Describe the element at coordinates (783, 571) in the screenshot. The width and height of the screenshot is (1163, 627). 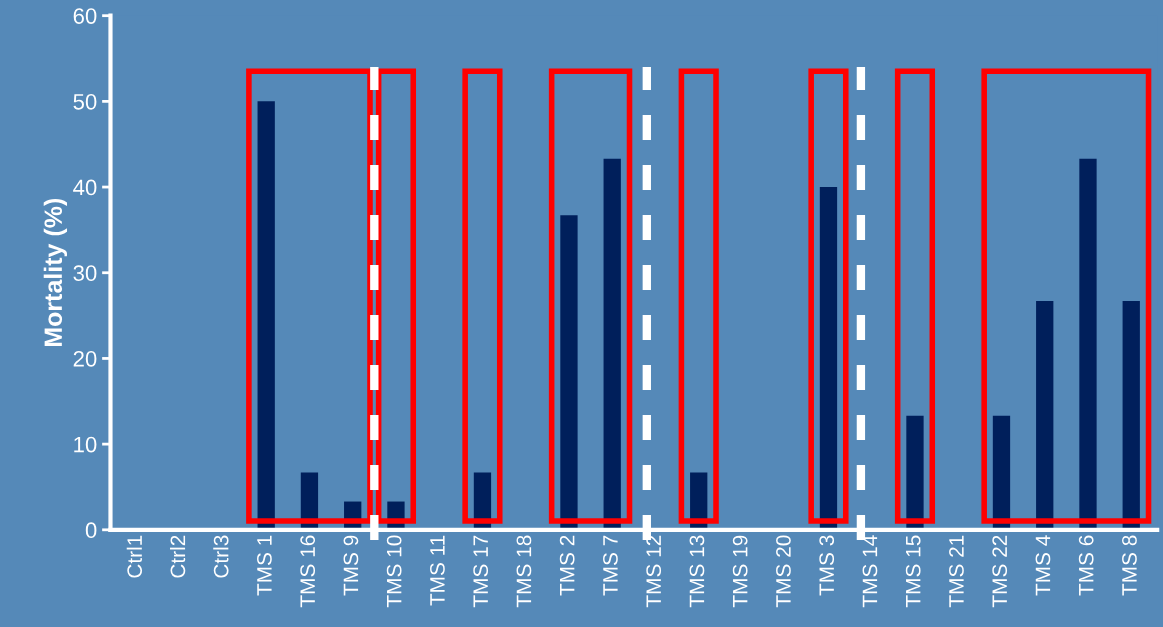
I see `x-tick-label: TMS 20` at that location.